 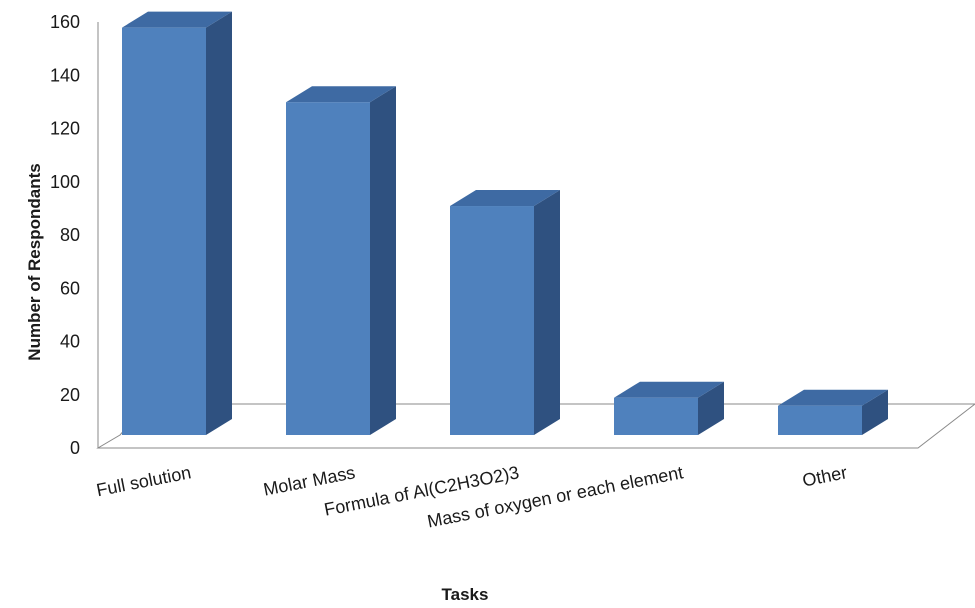 I want to click on y-tick-label: 60, so click(x=70, y=288).